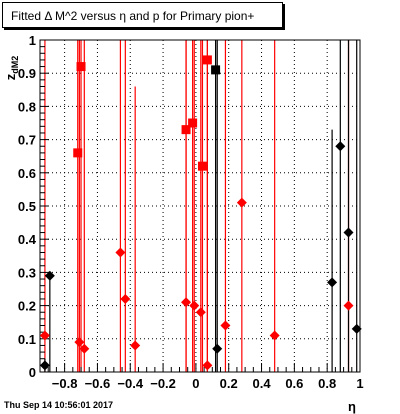  Describe the element at coordinates (27, 339) in the screenshot. I see `y-tick-label: 0.1` at that location.